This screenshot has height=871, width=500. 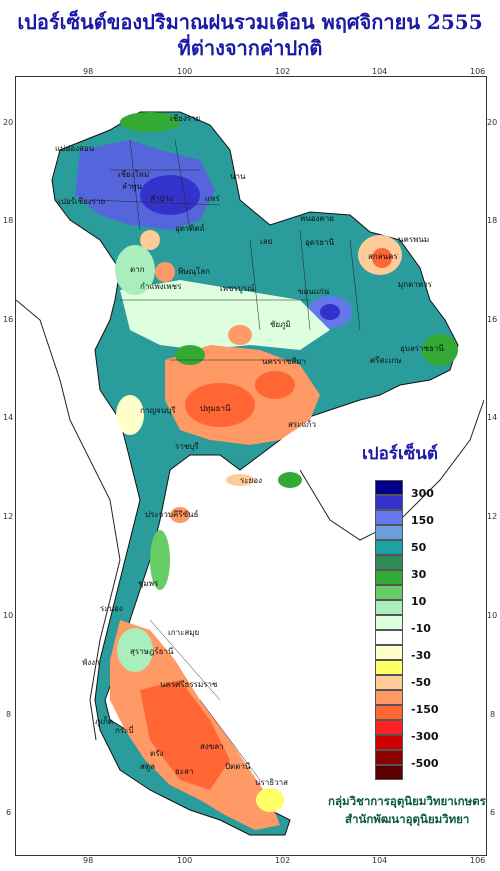 I want to click on legend-label: 10, so click(x=419, y=601).